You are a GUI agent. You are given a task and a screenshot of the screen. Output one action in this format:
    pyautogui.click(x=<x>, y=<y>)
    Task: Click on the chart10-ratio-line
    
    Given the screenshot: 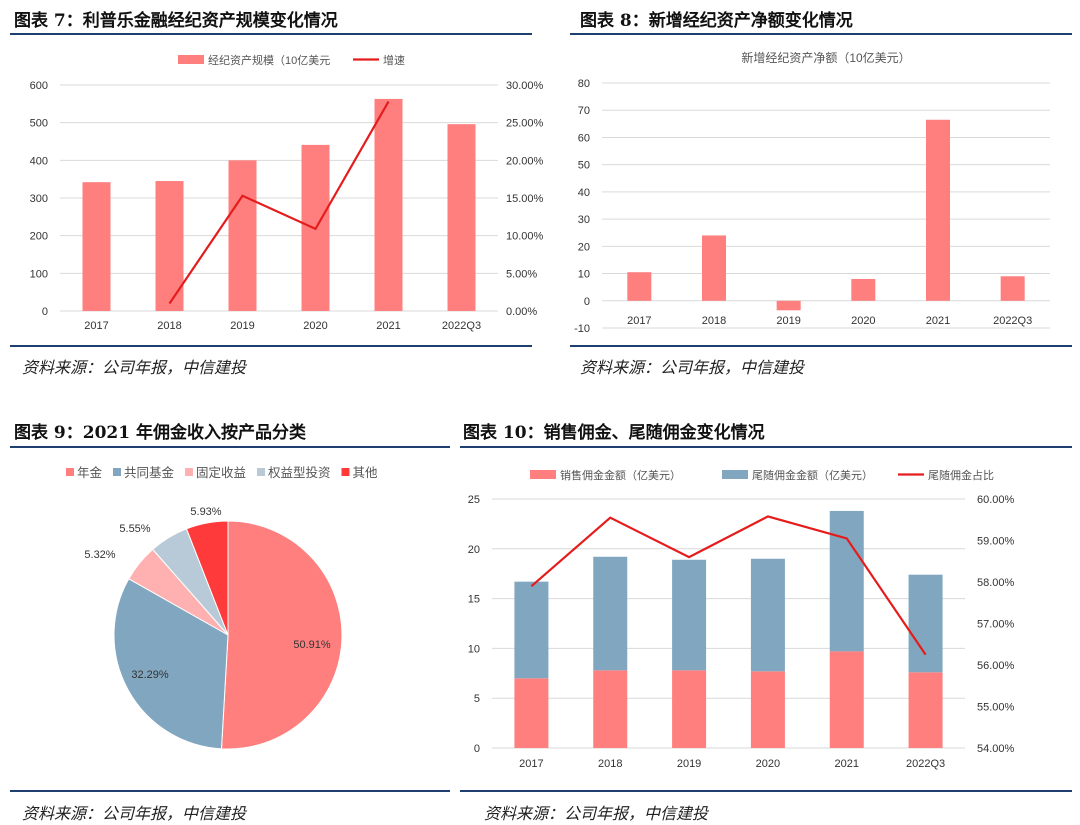 What is the action you would take?
    pyautogui.click(x=728, y=585)
    